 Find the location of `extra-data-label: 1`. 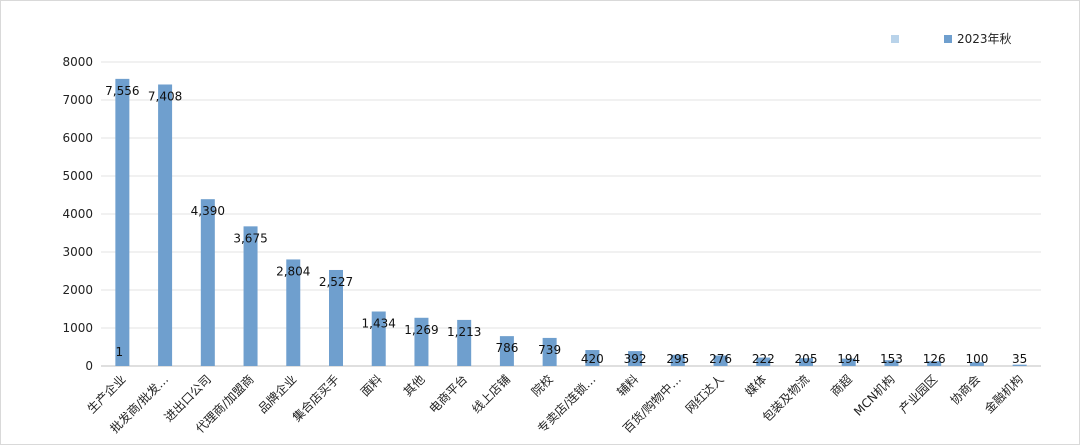

extra-data-label: 1 is located at coordinates (120, 352).